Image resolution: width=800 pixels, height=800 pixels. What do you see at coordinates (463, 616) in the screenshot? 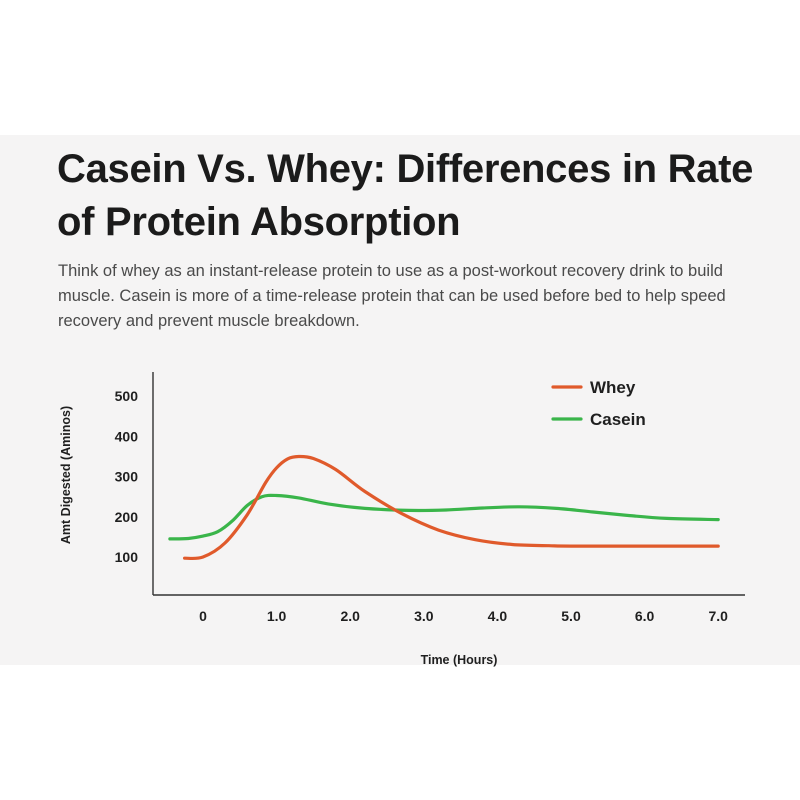
I see `x-axis-ticks: 0 1.0 2.0 3.0 4.0 5.0 6.0 7.0` at bounding box center [463, 616].